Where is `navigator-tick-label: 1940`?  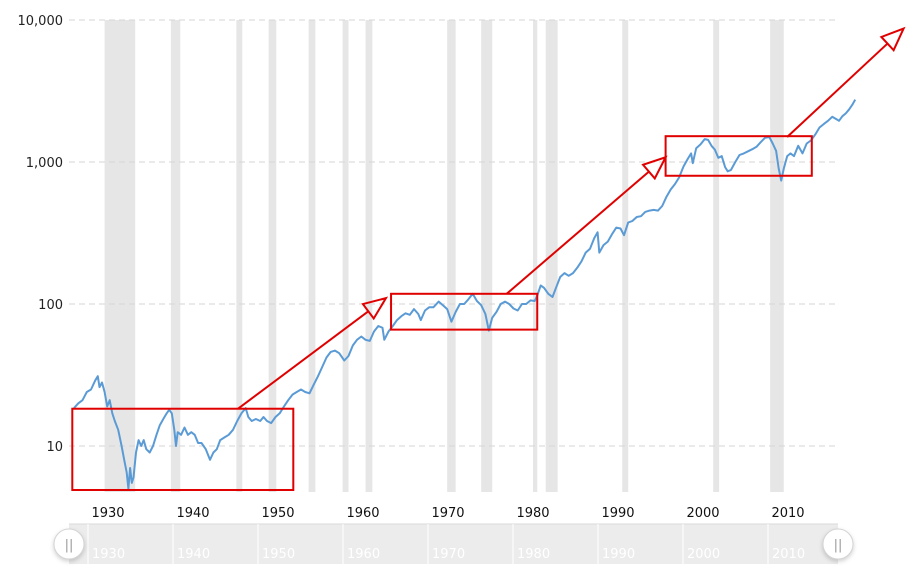 navigator-tick-label: 1940 is located at coordinates (193, 554).